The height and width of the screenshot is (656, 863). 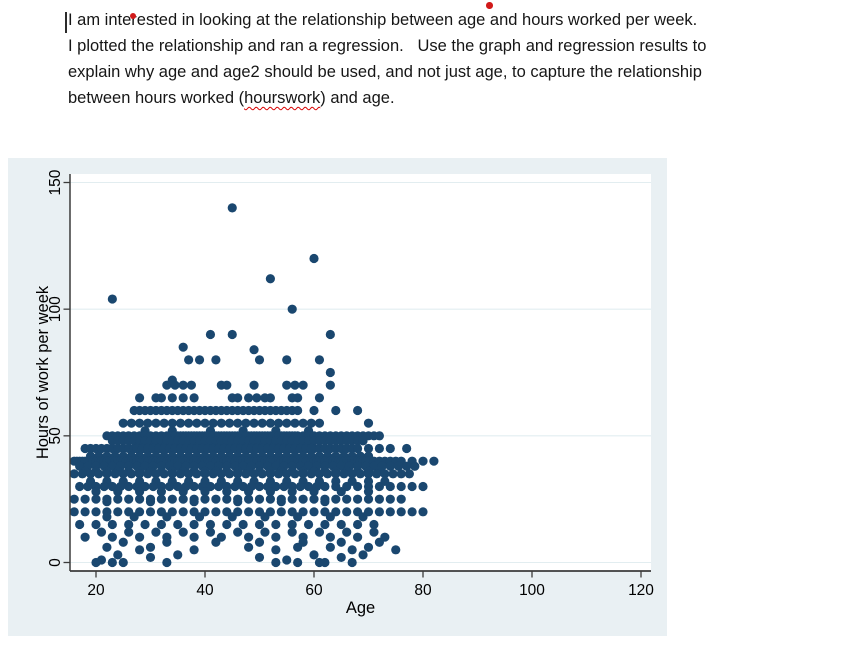 I want to click on red-proofing-dot-icon, so click(x=489, y=5).